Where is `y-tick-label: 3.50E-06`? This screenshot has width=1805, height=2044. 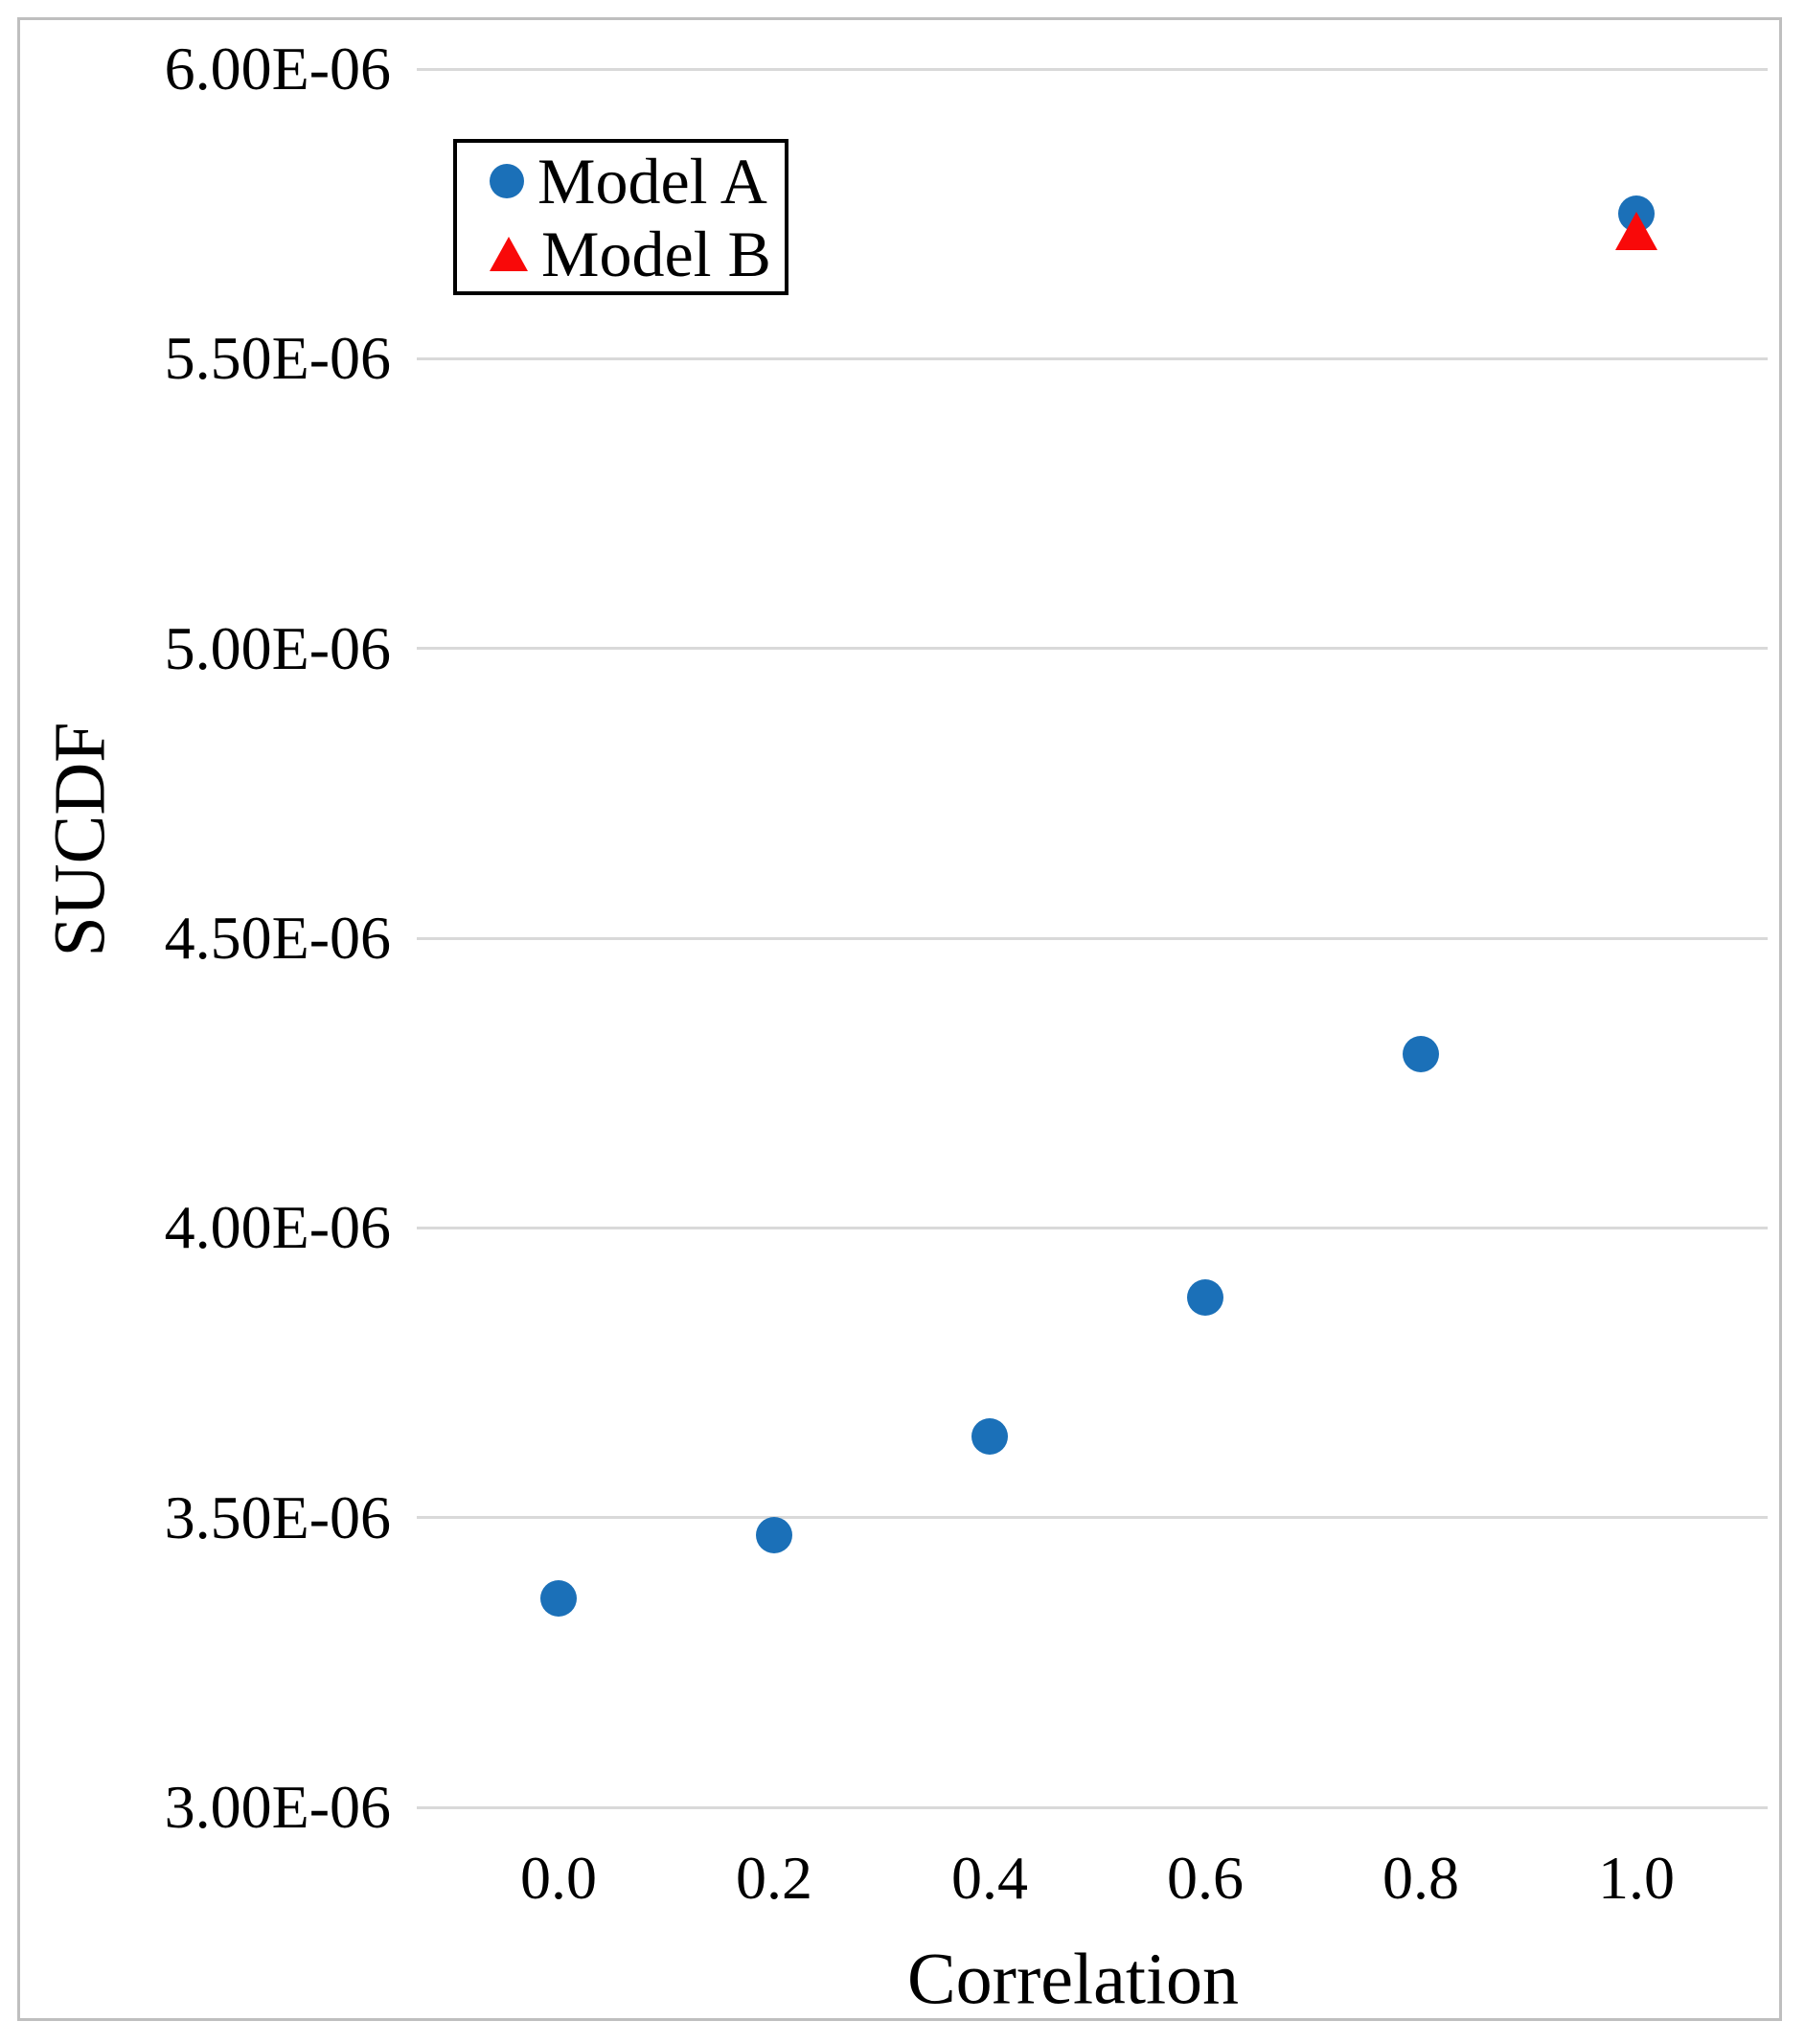 y-tick-label: 3.50E-06 is located at coordinates (277, 1517).